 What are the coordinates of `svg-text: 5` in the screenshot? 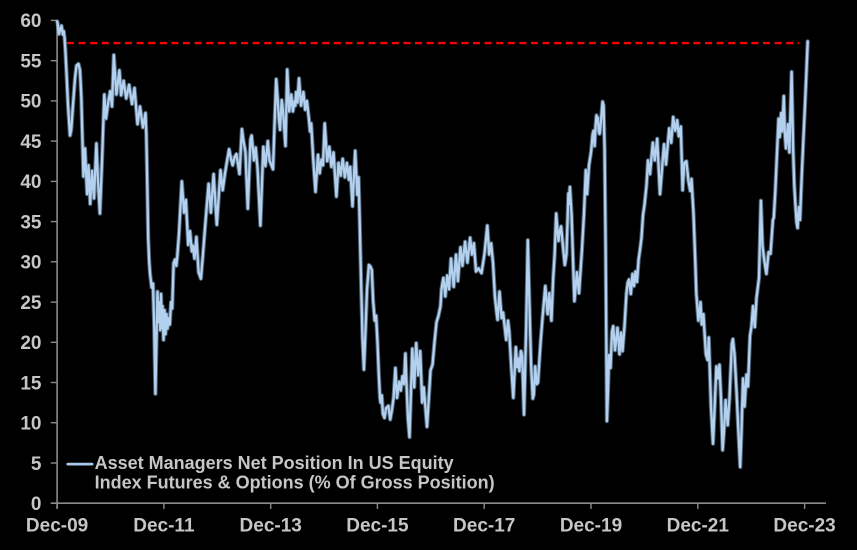 It's located at (36, 464).